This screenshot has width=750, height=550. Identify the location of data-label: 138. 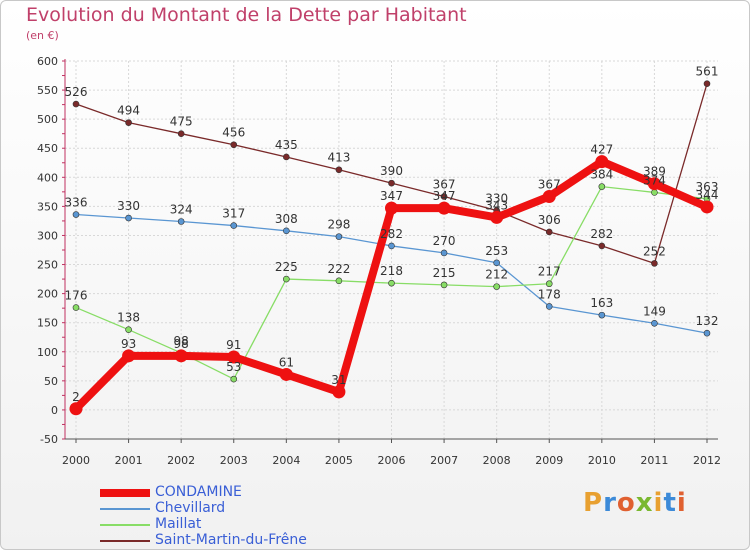
(128, 318).